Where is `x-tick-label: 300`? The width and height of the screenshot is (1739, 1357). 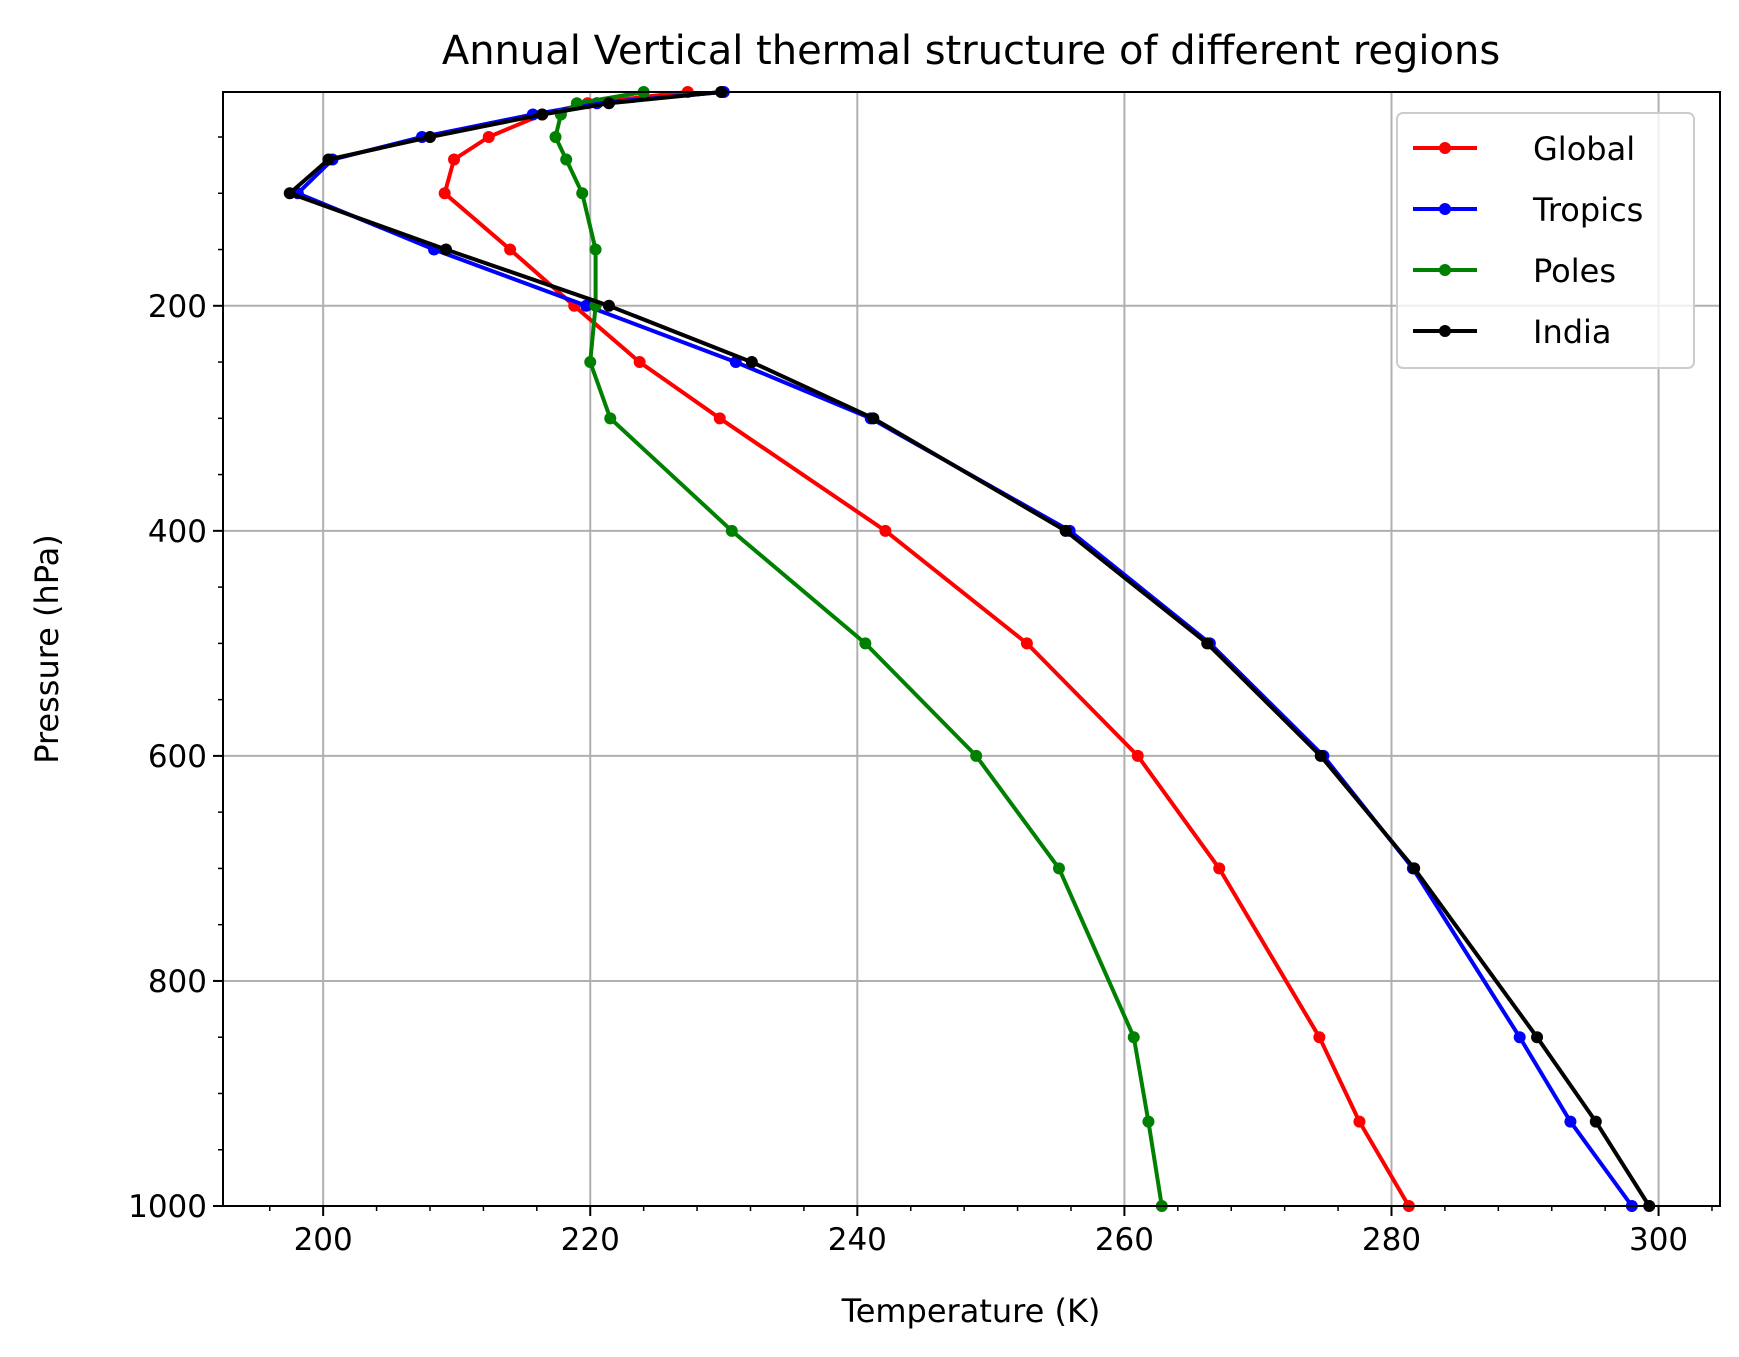
x-tick-label: 300 is located at coordinates (1658, 1240).